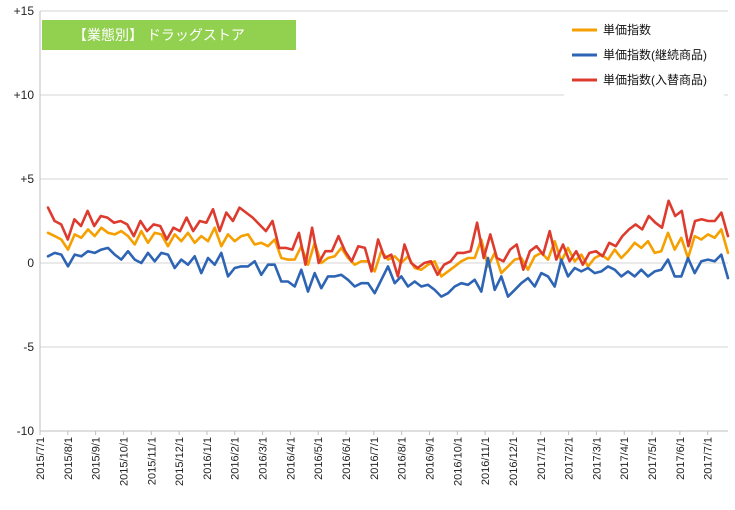 Image resolution: width=735 pixels, height=510 pixels. Describe the element at coordinates (41, 458) in the screenshot. I see `x-tick-label-0: 2015/7/1` at that location.